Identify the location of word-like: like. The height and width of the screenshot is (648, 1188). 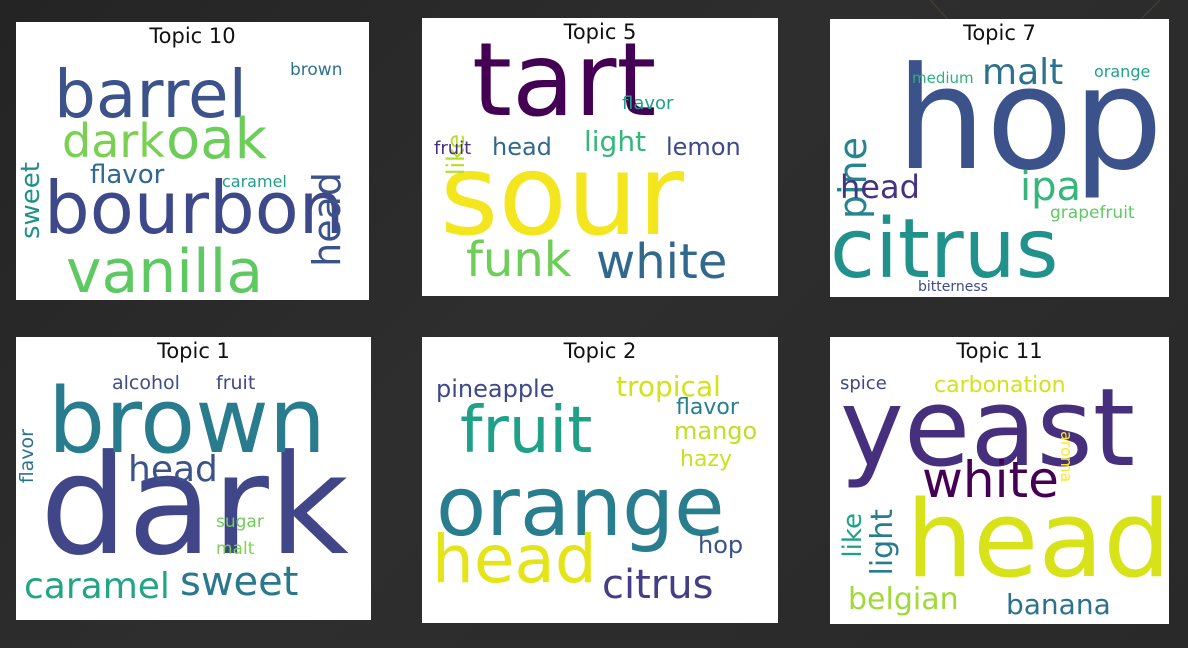
(853, 535).